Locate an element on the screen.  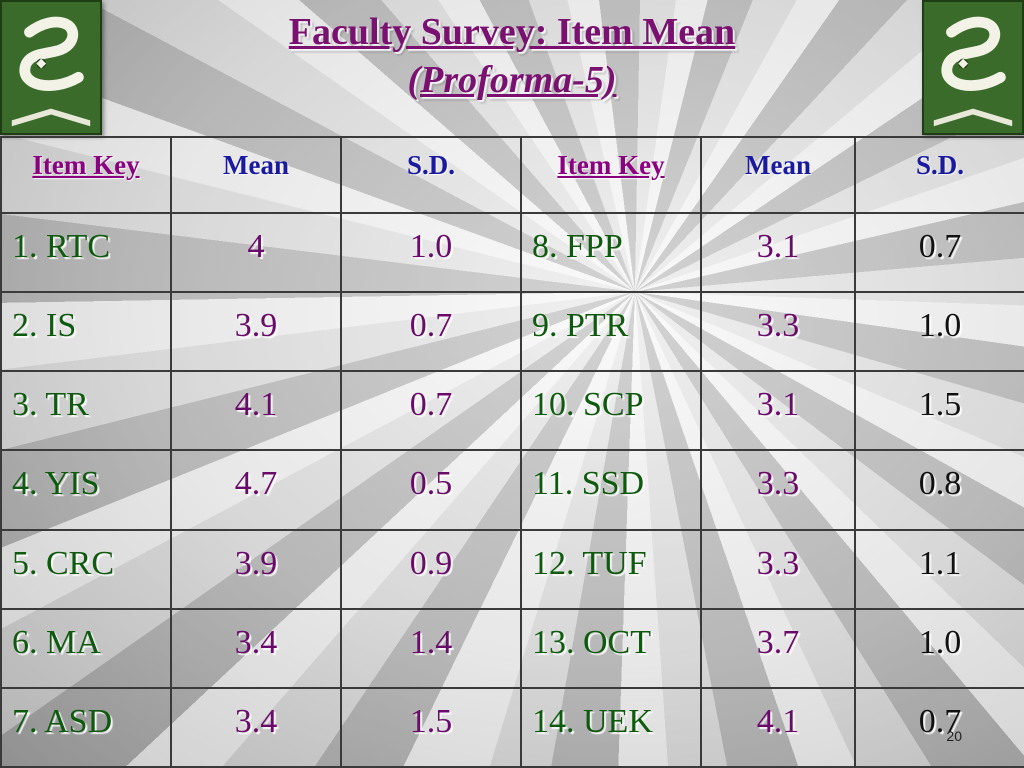
institution-logo-left is located at coordinates (51, 67).